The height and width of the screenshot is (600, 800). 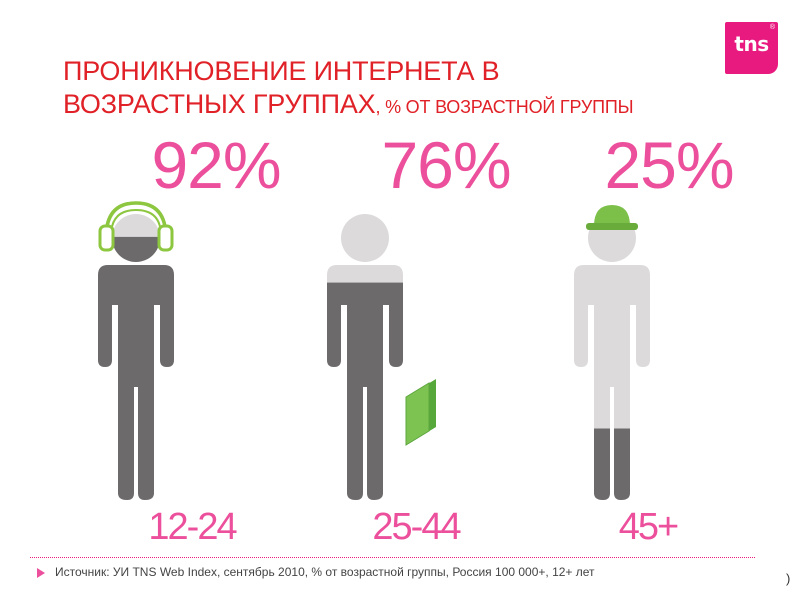 What do you see at coordinates (751, 44) in the screenshot?
I see `logo-text: tns` at bounding box center [751, 44].